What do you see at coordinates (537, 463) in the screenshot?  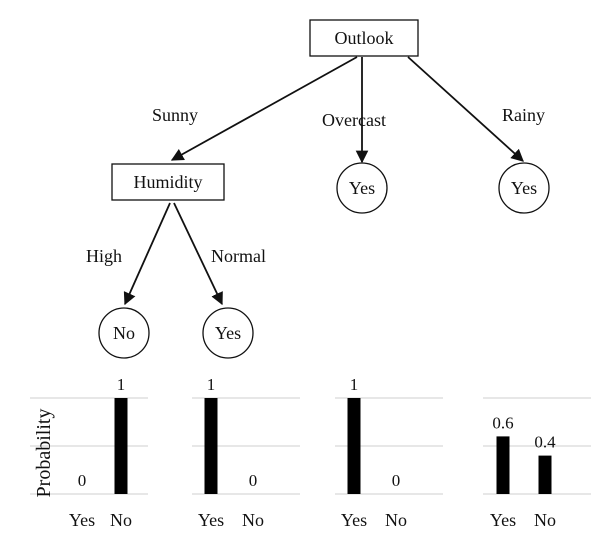 I see `bar-chart-4: 0.6 Yes 0.4 No` at bounding box center [537, 463].